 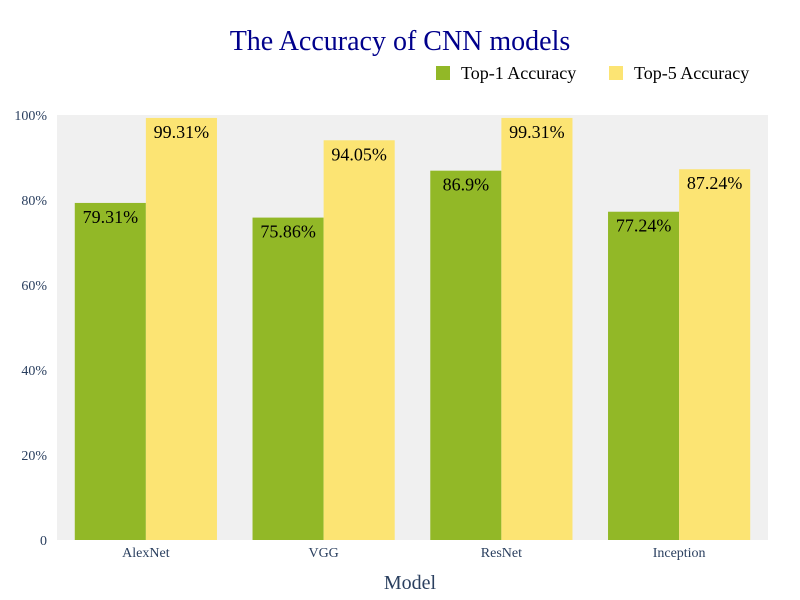 What do you see at coordinates (146, 553) in the screenshot?
I see `x-tick-label: AlexNet` at bounding box center [146, 553].